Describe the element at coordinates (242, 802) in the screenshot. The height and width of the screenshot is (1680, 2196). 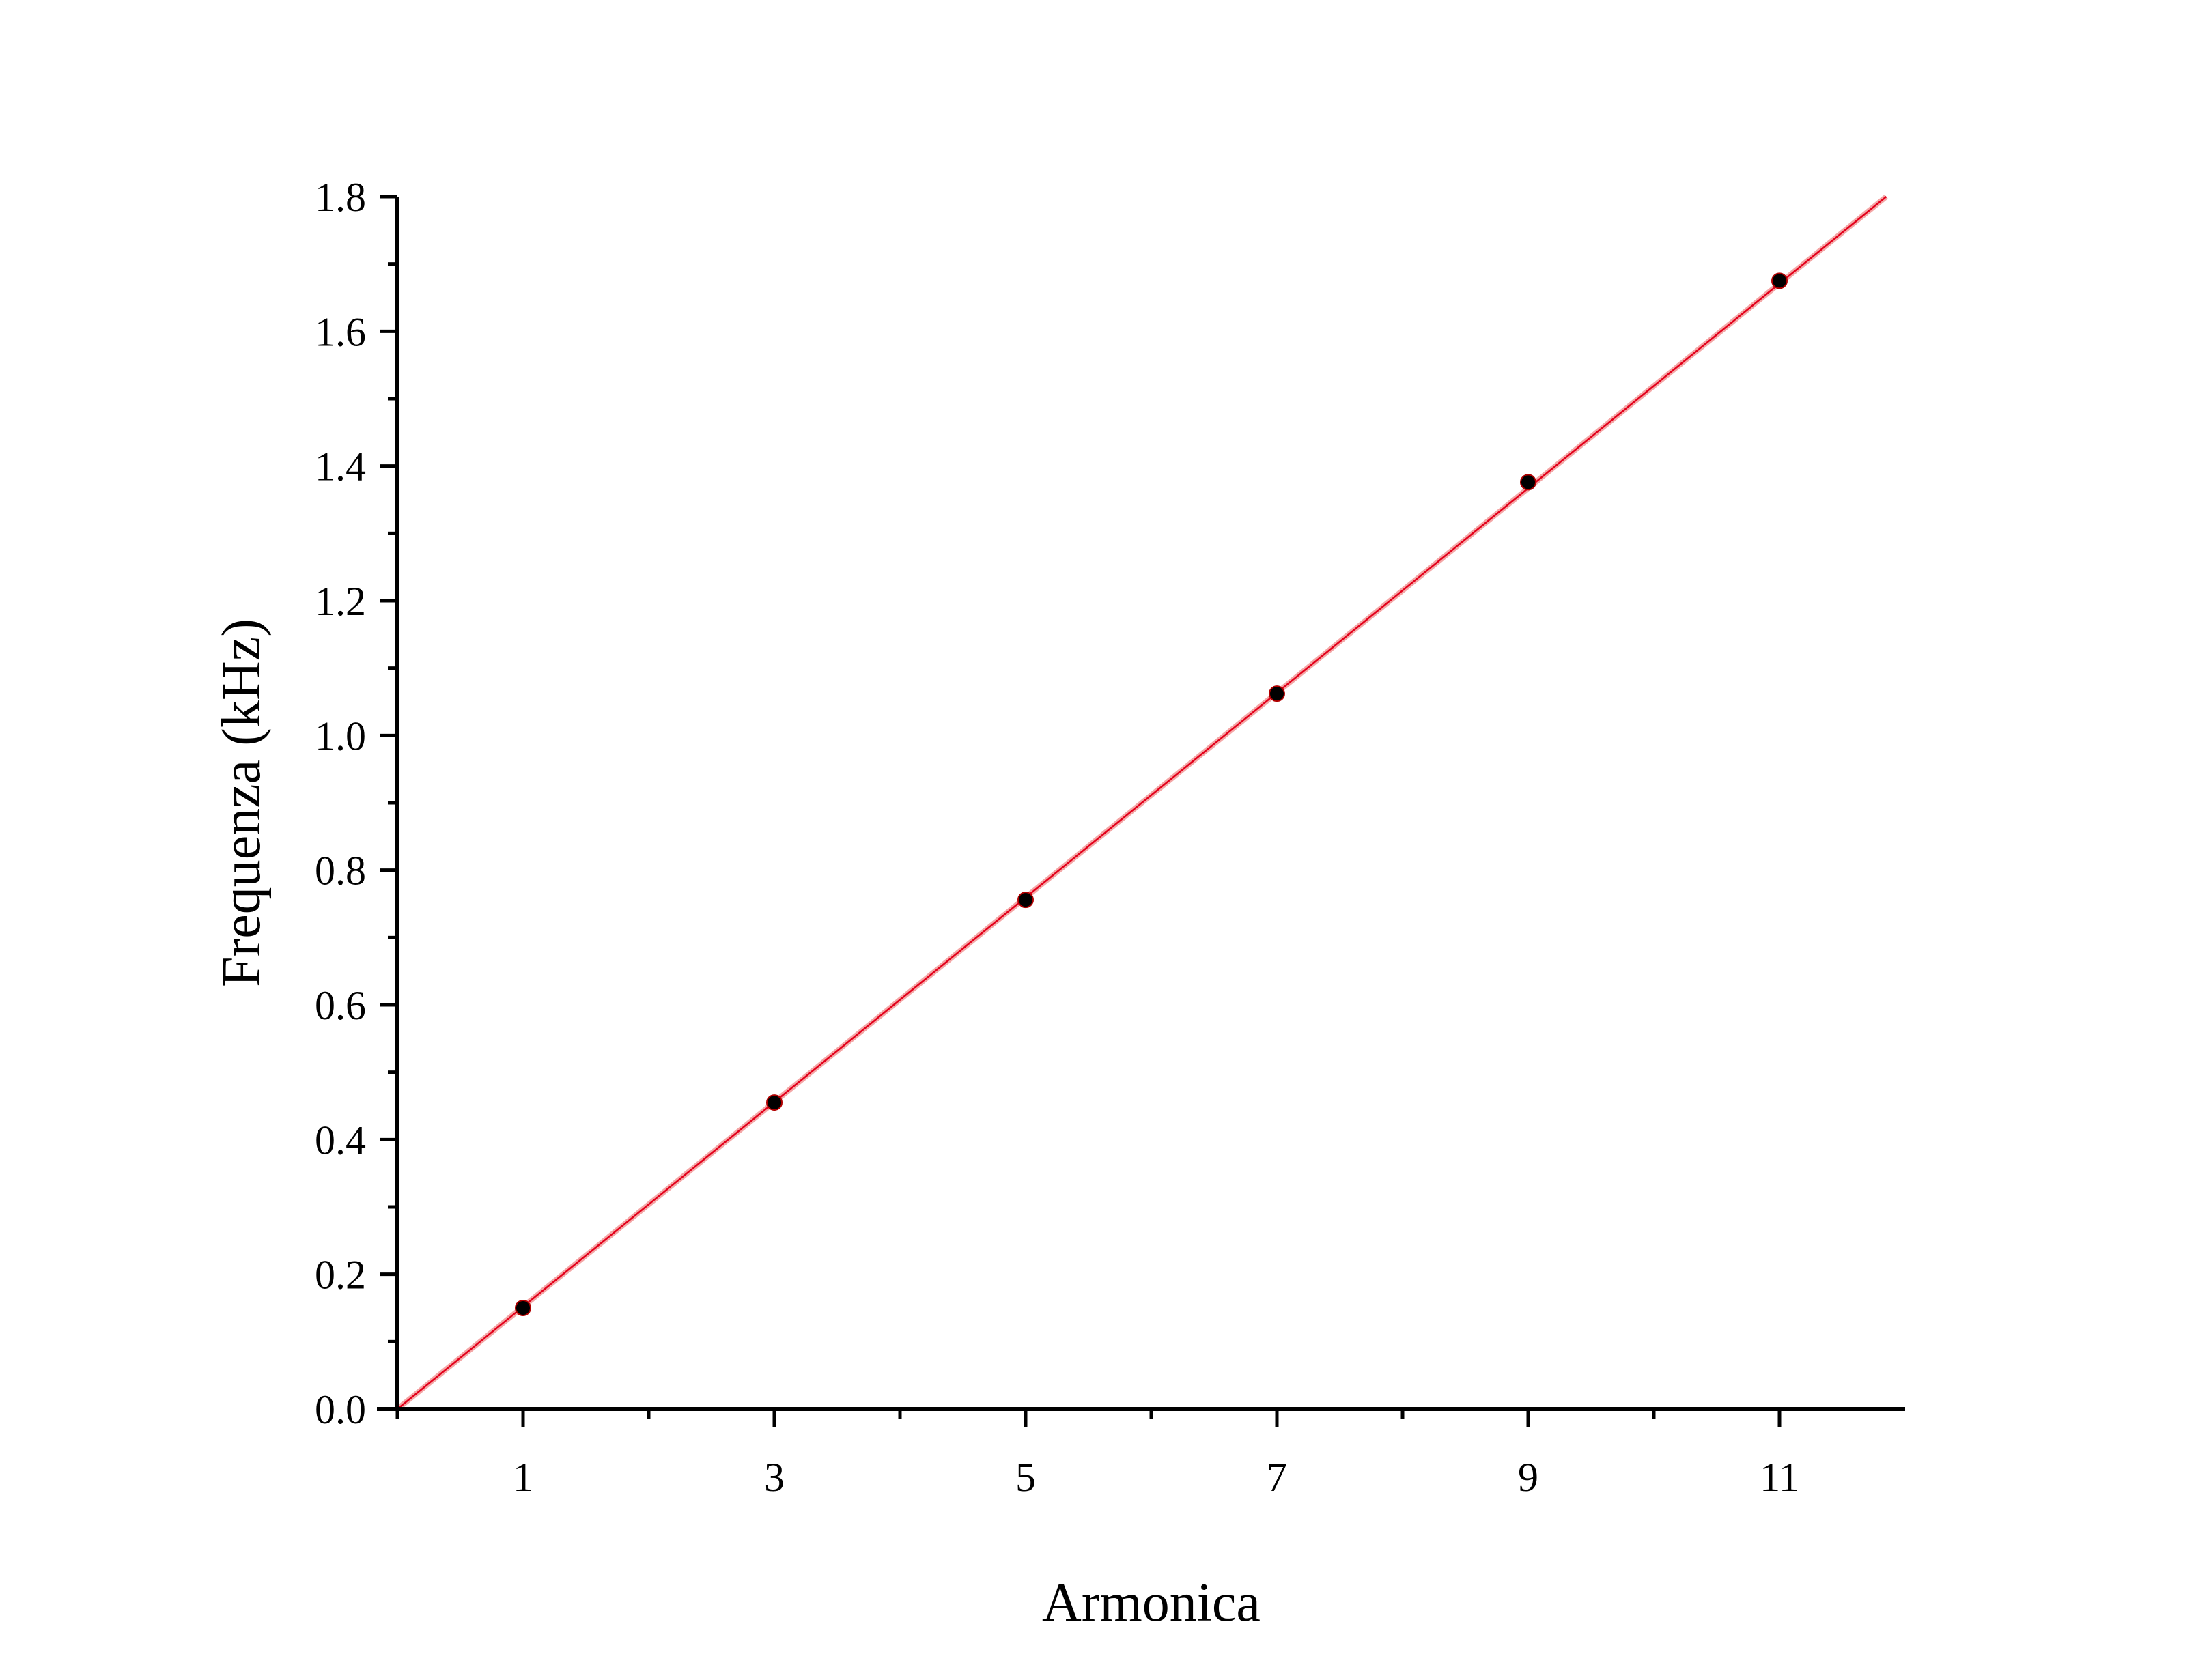
I see `y-axis-title: Frequenza (kHz)` at that location.